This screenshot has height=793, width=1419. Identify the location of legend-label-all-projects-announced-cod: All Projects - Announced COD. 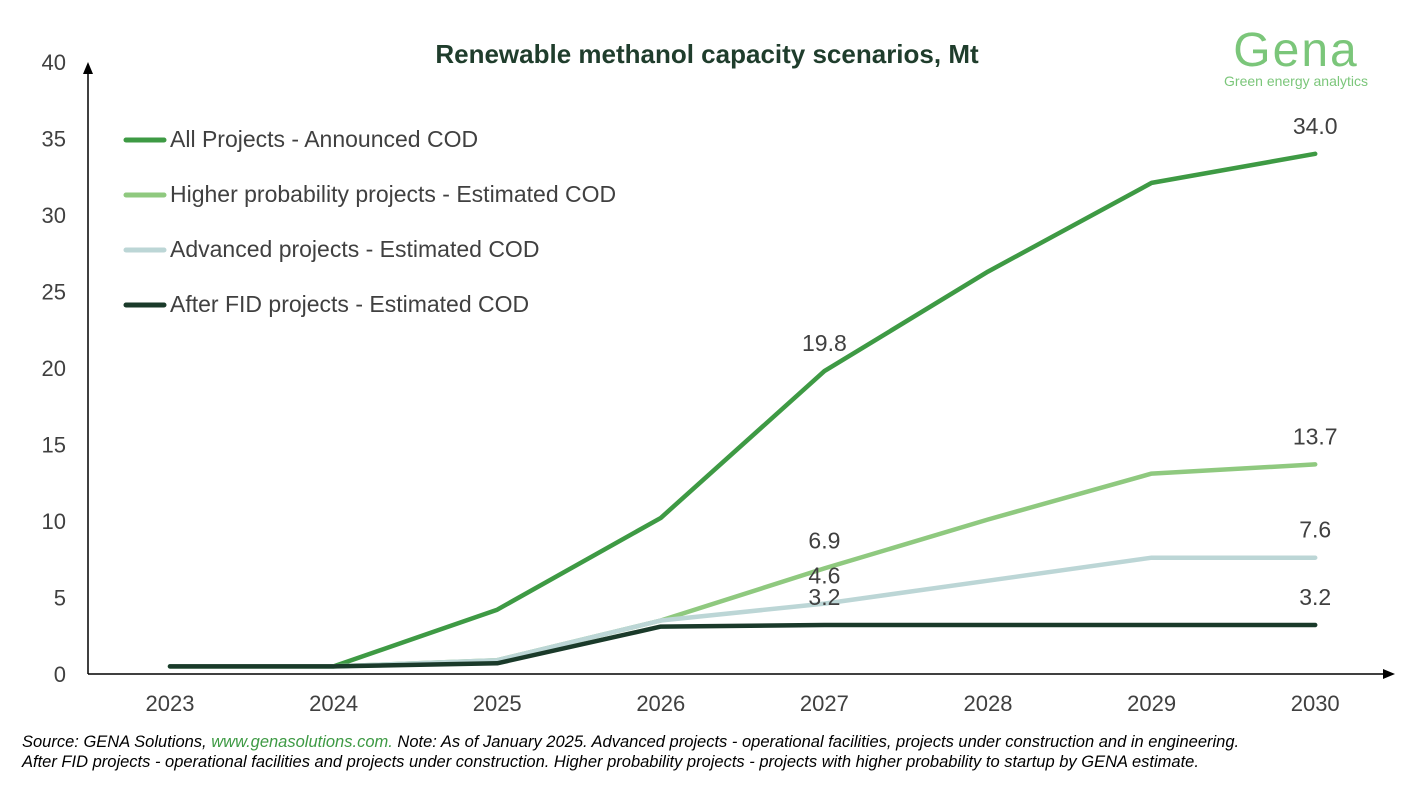
(324, 139).